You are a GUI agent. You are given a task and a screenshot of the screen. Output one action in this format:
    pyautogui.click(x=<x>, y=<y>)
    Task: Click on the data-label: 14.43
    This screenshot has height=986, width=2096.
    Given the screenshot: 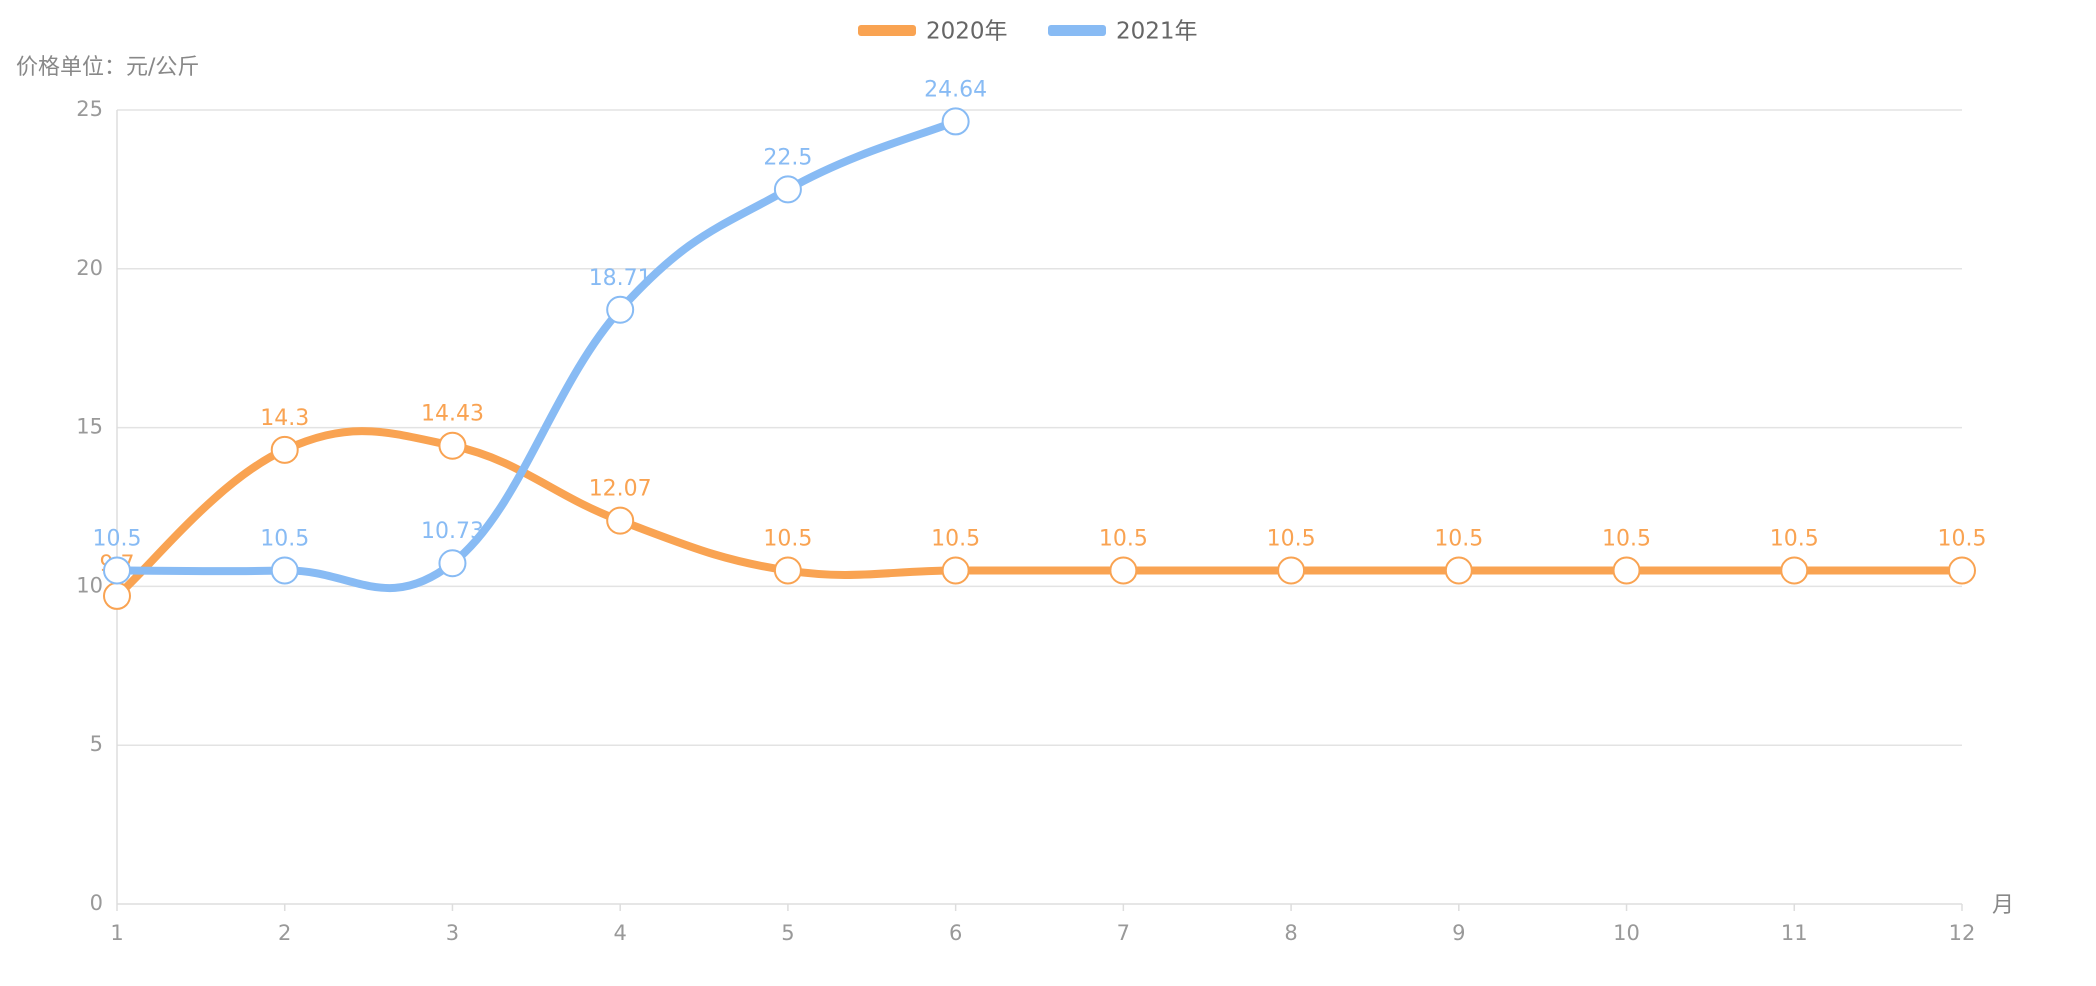 What is the action you would take?
    pyautogui.click(x=452, y=414)
    